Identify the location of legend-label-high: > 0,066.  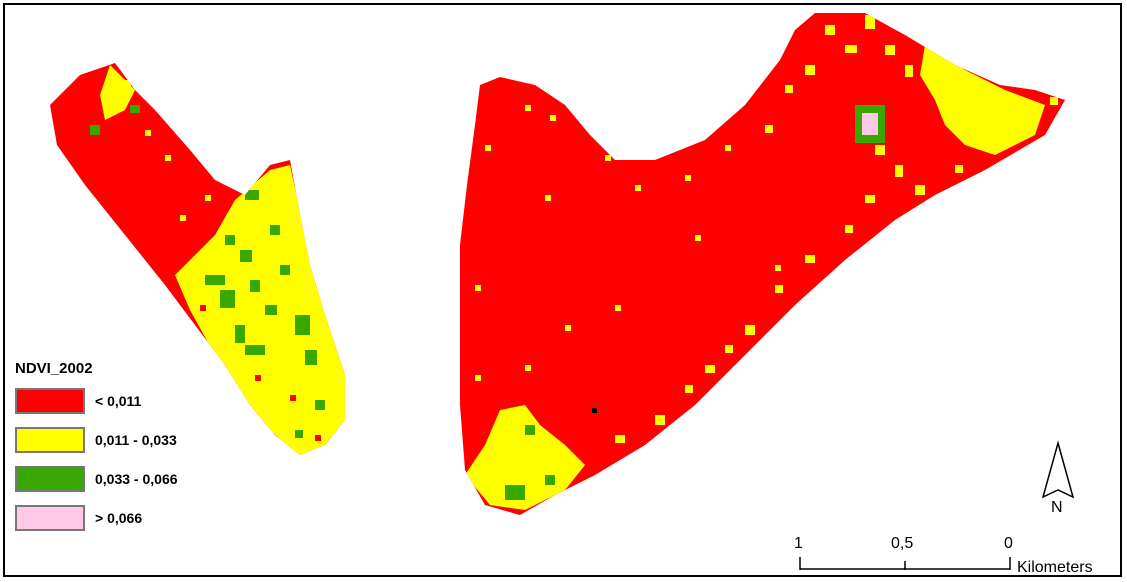
(119, 518).